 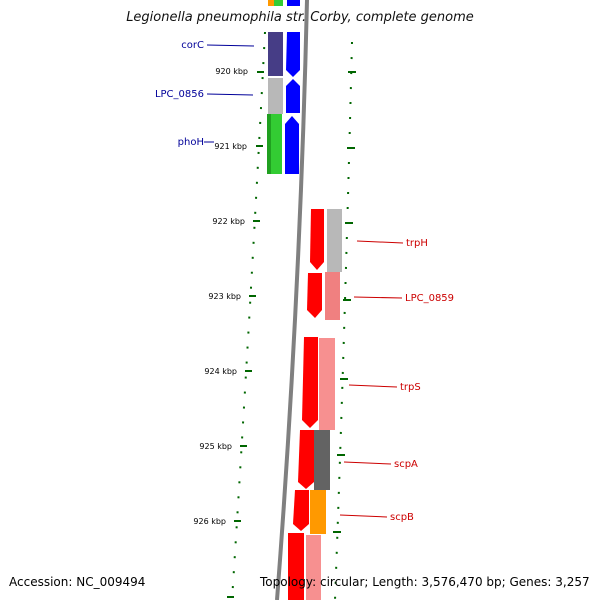 What do you see at coordinates (275, 96) in the screenshot?
I see `gene-block-lpc0856-cog` at bounding box center [275, 96].